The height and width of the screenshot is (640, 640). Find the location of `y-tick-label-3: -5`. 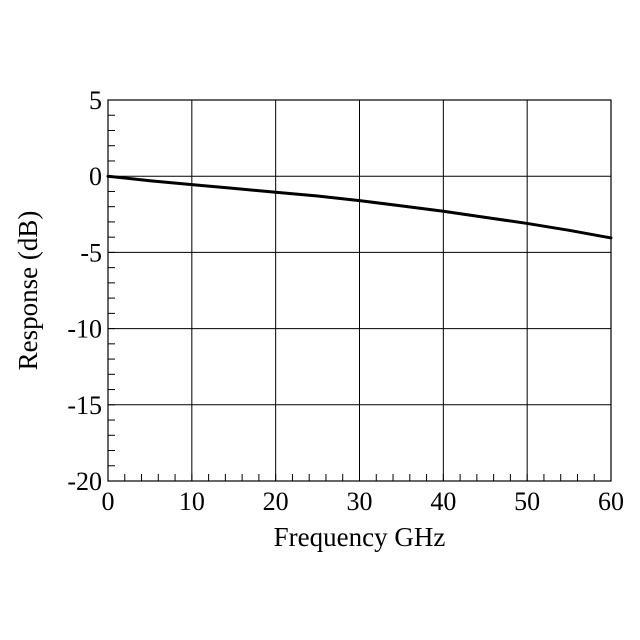

y-tick-label-3: -5 is located at coordinates (91, 252).